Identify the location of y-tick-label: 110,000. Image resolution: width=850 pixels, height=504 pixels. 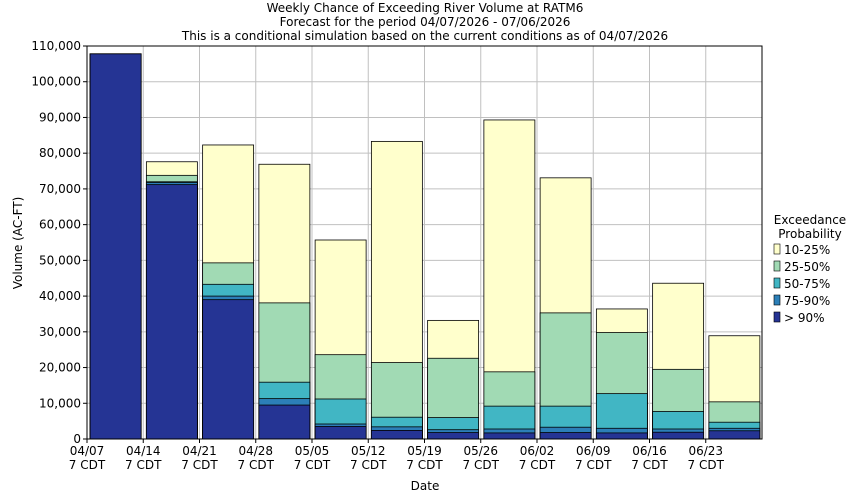
(56, 46).